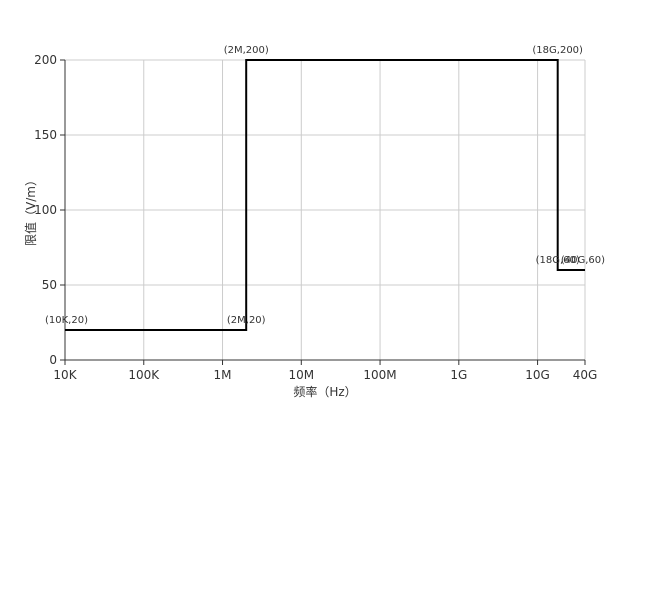 The image size is (650, 600). What do you see at coordinates (324, 391) in the screenshot?
I see `x-axis-title: 频率（Hz）` at bounding box center [324, 391].